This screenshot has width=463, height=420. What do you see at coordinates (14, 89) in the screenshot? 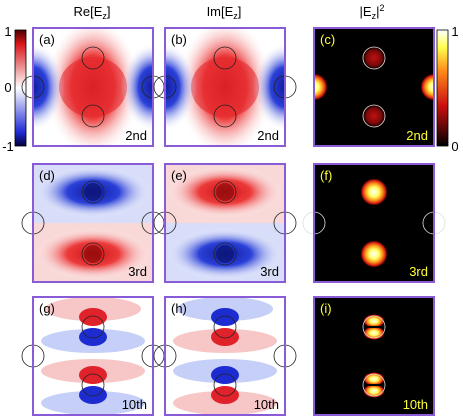
I see `field-colorbar: 1 0 -1` at bounding box center [14, 89].